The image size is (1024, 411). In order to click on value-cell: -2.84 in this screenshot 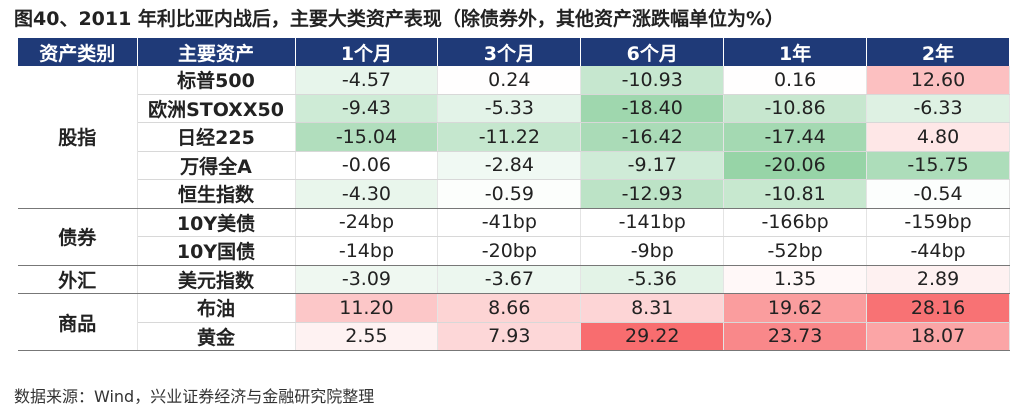, I will do `click(509, 165)`.